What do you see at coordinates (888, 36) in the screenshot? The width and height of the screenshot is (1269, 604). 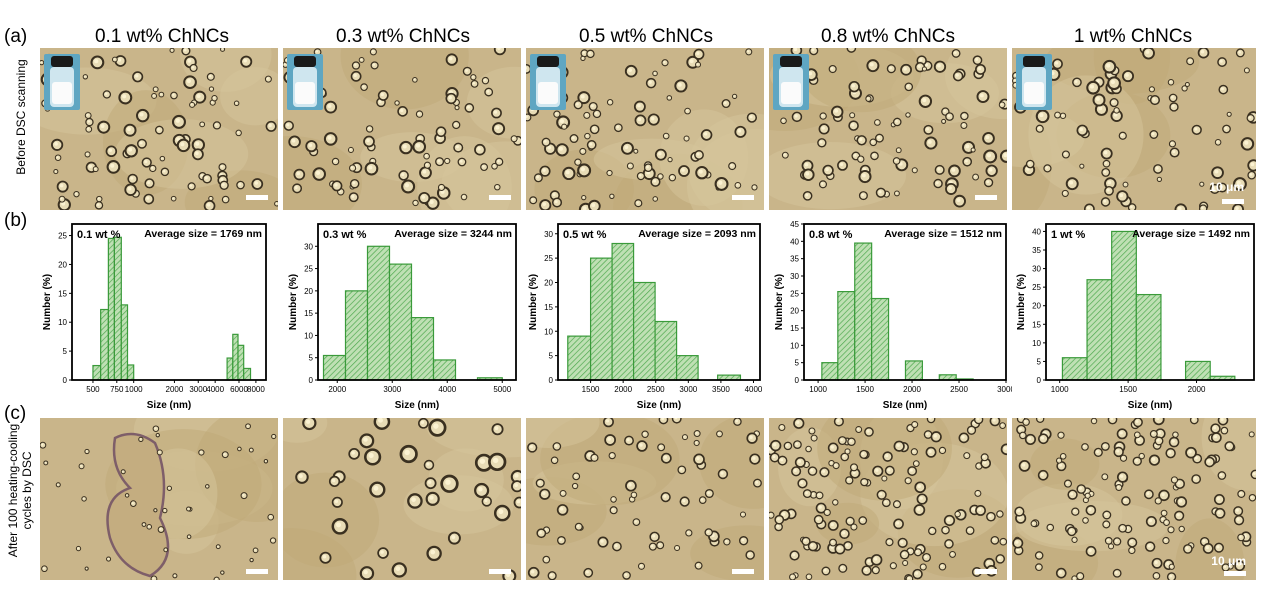 I see `column-title-4: 0.8 wt% ChNCs` at bounding box center [888, 36].